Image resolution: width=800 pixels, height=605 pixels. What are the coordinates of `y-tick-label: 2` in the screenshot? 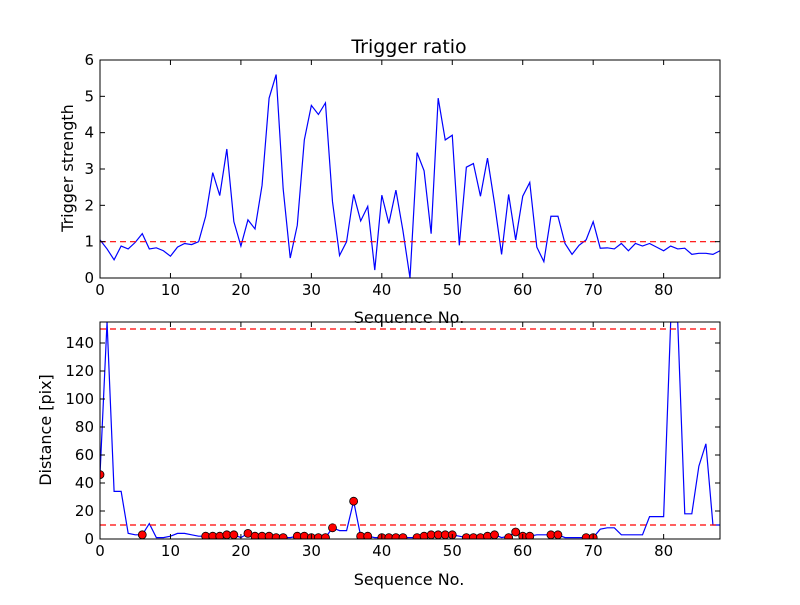 It's located at (89, 205).